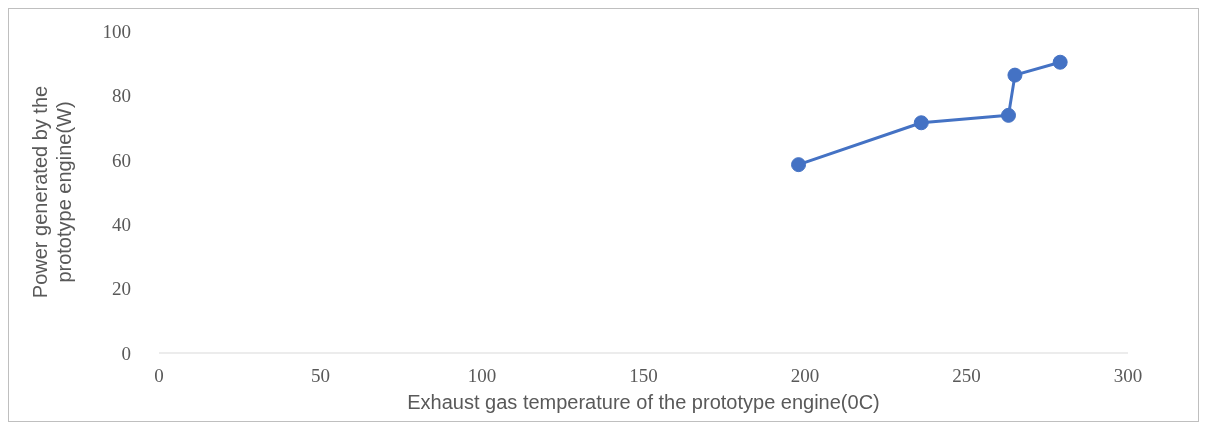 This screenshot has height=434, width=1205. I want to click on y-tick-label: 20, so click(121, 289).